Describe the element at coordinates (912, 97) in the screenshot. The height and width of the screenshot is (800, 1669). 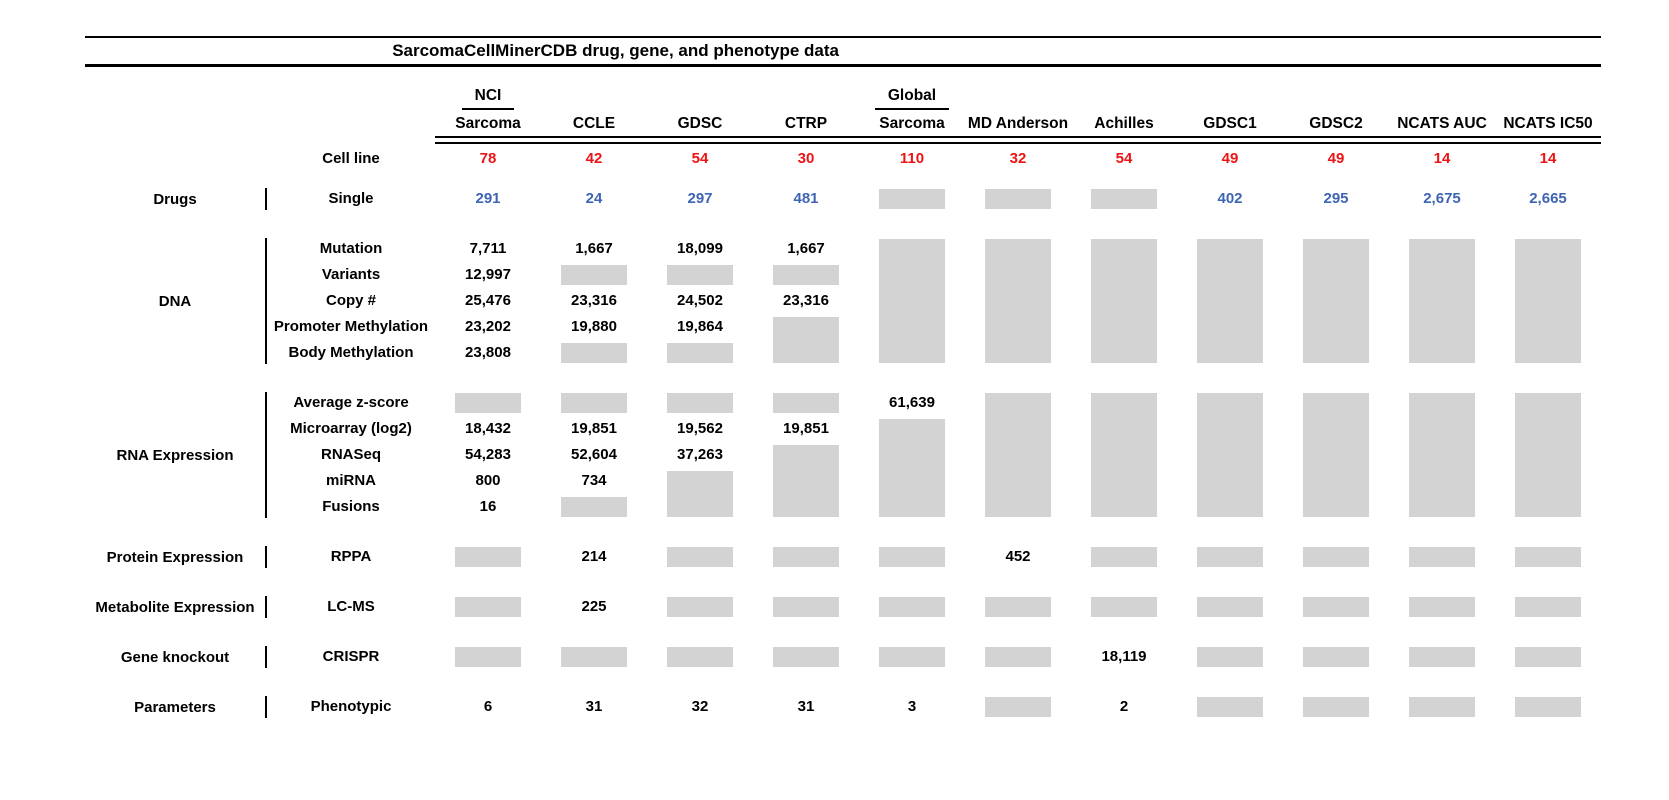
I see `column-header-top-label: Global` at that location.